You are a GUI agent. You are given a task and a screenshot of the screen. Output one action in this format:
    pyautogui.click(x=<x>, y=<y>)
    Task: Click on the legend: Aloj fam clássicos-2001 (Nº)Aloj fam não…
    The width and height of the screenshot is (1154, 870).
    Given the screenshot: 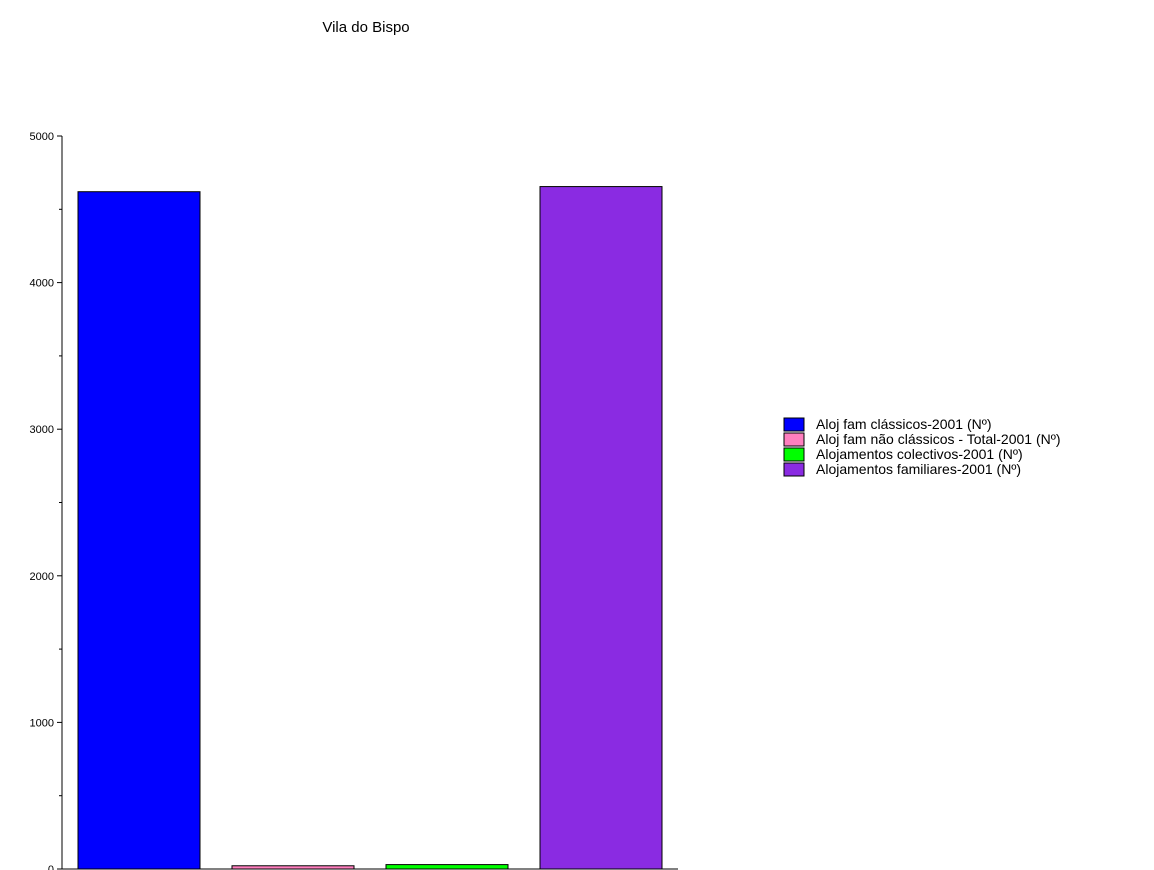 What is the action you would take?
    pyautogui.click(x=922, y=446)
    